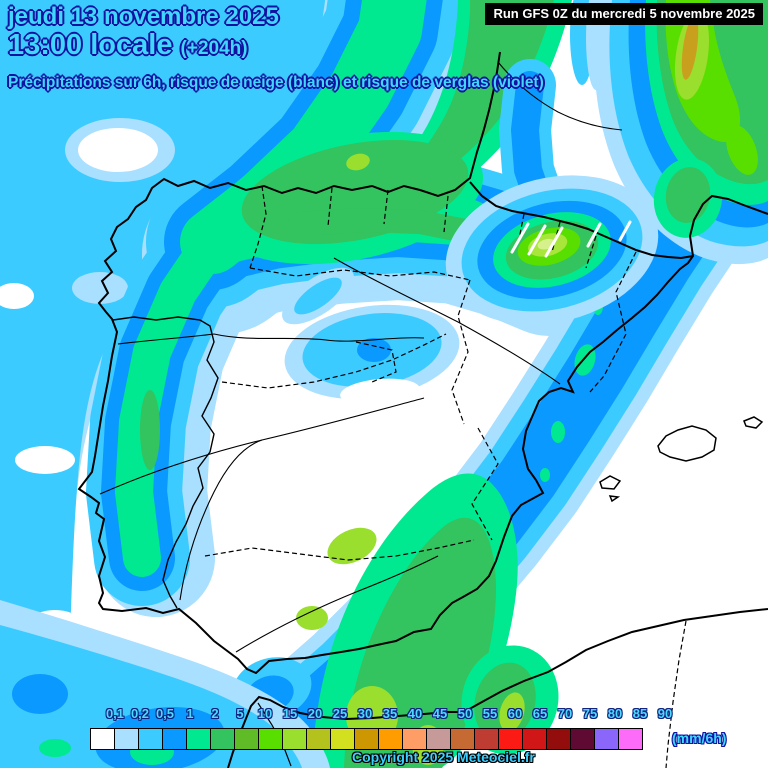 This screenshot has height=768, width=768. Describe the element at coordinates (540, 713) in the screenshot. I see `legend-tick: 65` at that location.